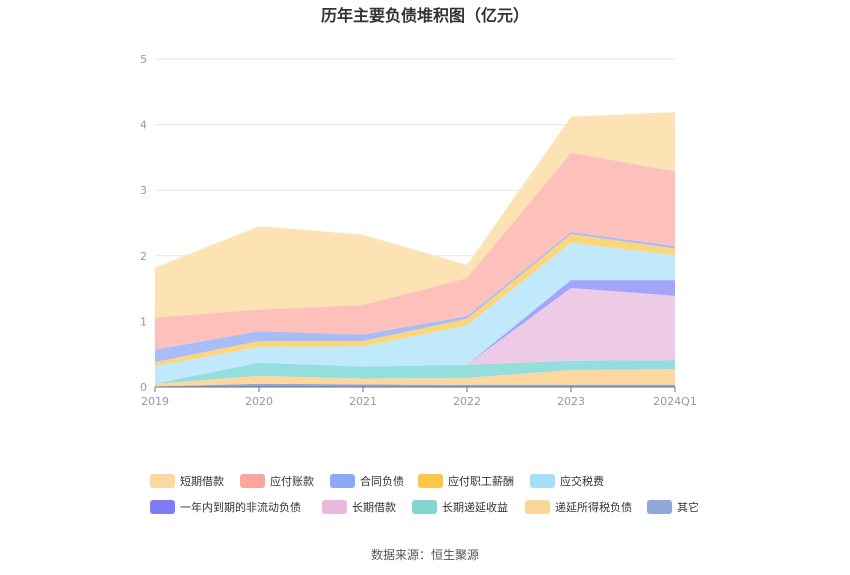 The height and width of the screenshot is (575, 850). What do you see at coordinates (363, 401) in the screenshot?
I see `x-tick-label: 2021` at bounding box center [363, 401].